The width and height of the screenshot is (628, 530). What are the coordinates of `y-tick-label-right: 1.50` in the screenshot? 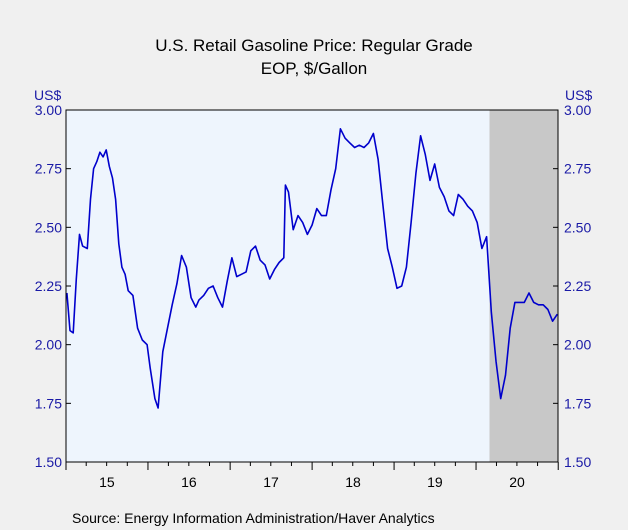 It's located at (577, 462).